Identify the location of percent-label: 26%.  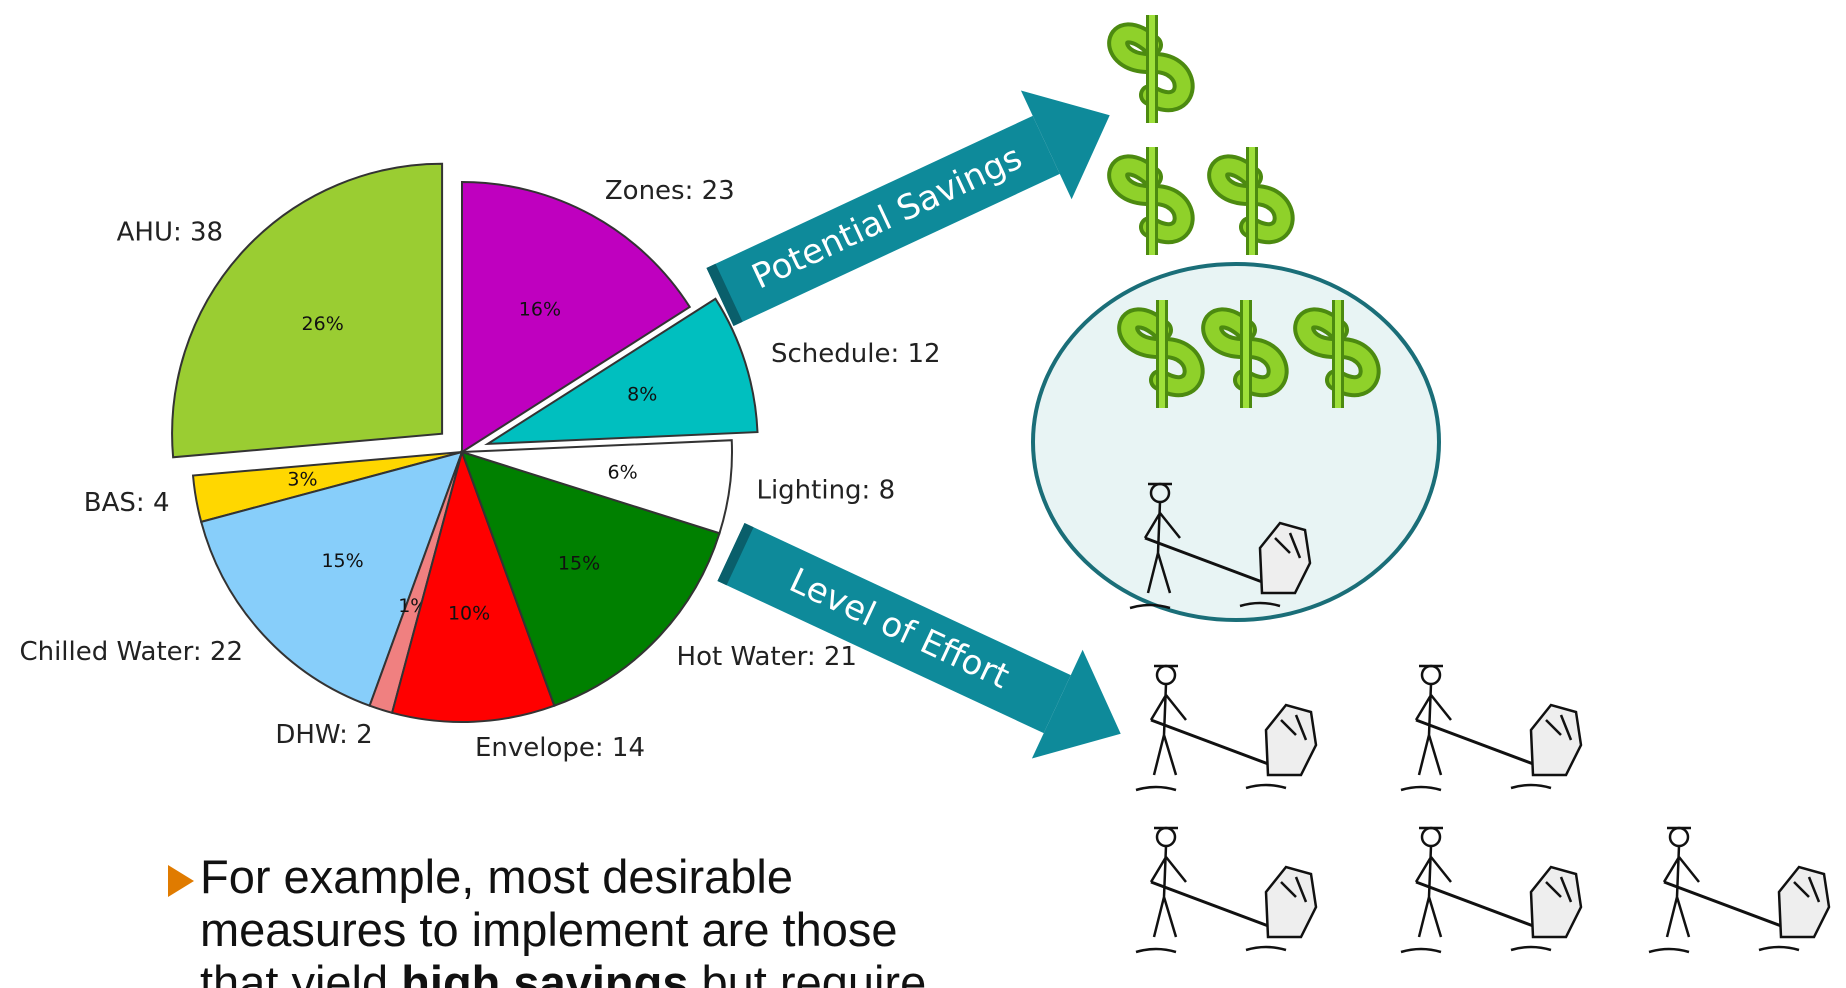
(323, 324).